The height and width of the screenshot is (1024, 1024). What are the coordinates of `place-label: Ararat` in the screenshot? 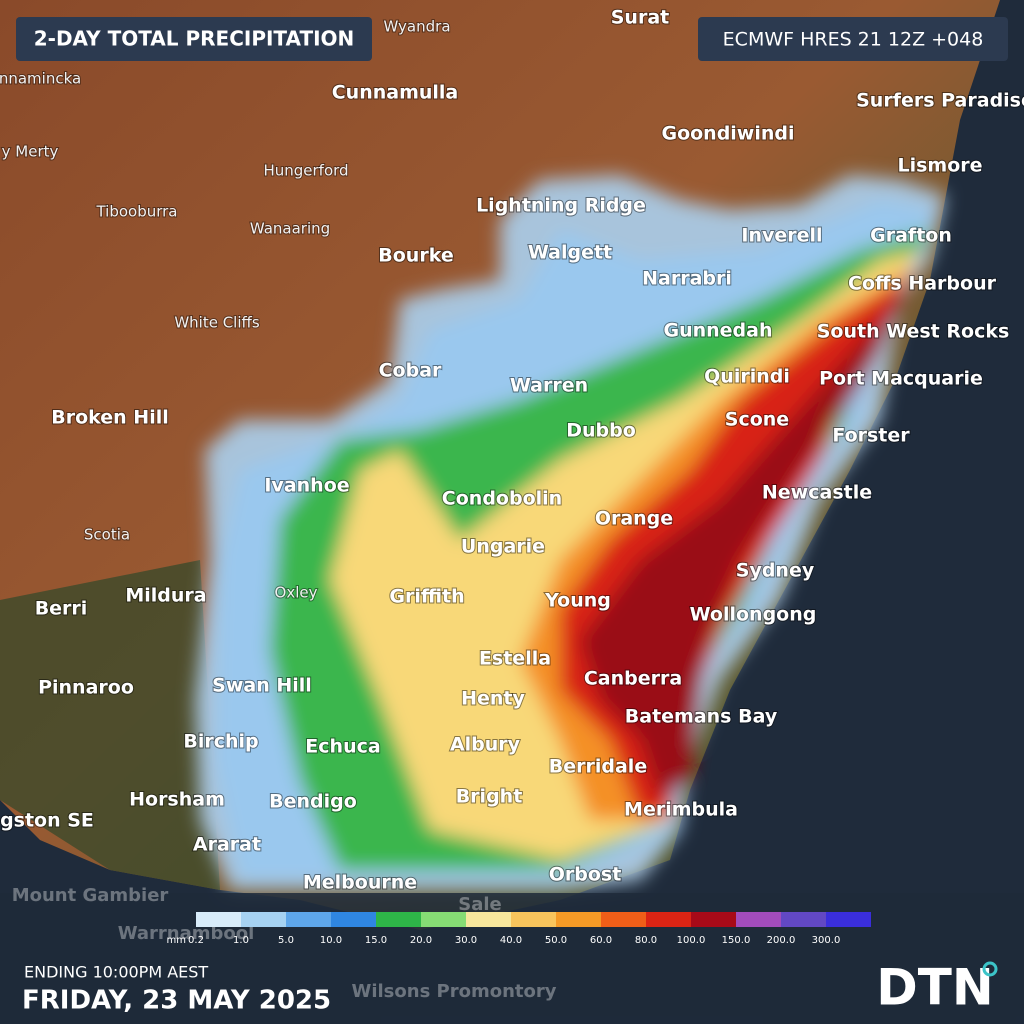 It's located at (227, 845).